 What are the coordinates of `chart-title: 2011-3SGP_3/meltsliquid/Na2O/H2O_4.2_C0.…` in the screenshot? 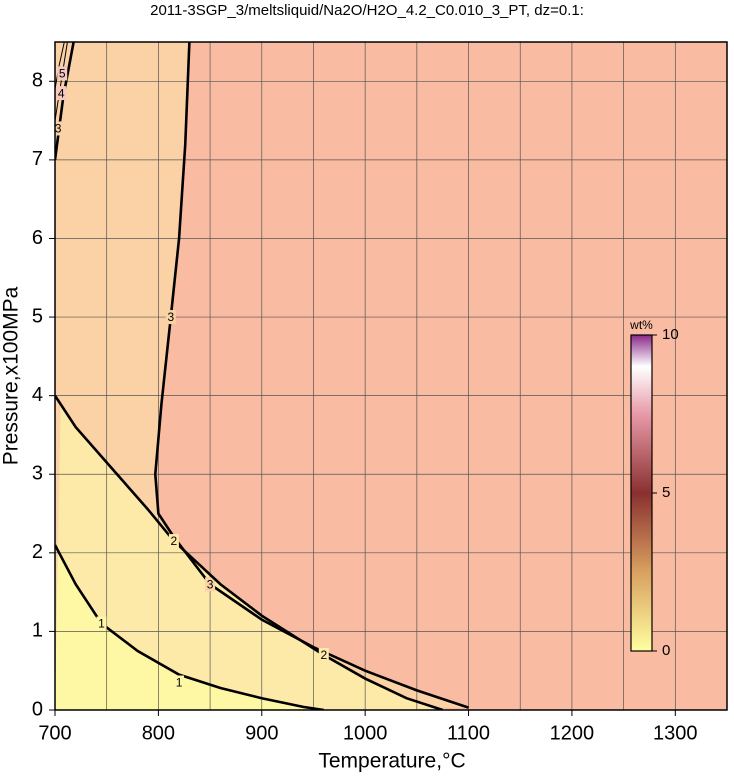 It's located at (367, 10).